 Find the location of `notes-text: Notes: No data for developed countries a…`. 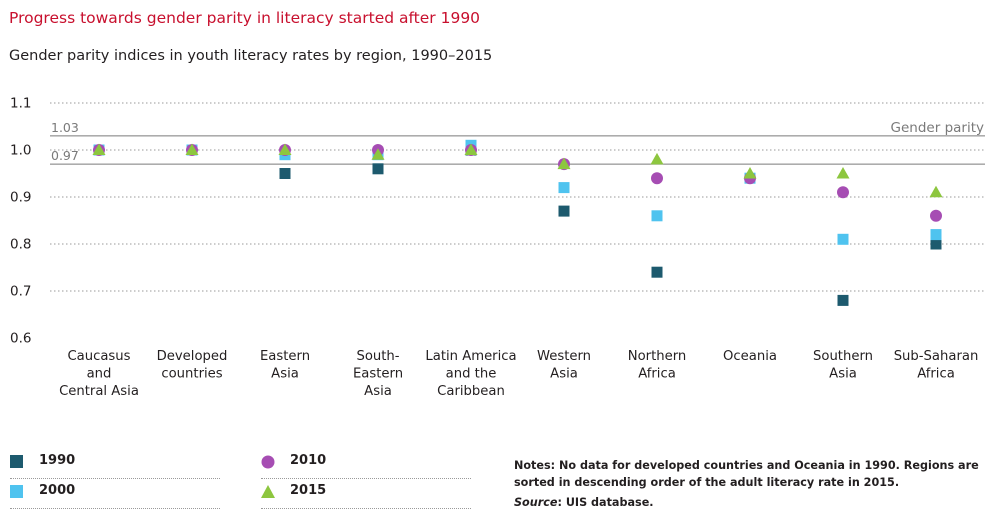

notes-text: Notes: No data for developed countries a… is located at coordinates (746, 474).